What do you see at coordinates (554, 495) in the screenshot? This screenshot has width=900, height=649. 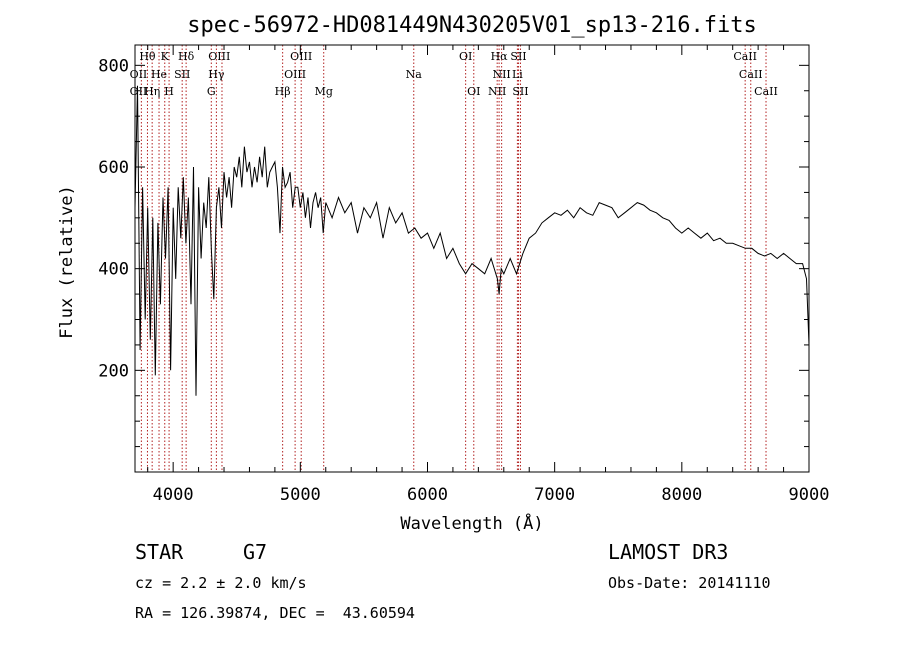 I see `x-tick-label: 7000` at bounding box center [554, 495].